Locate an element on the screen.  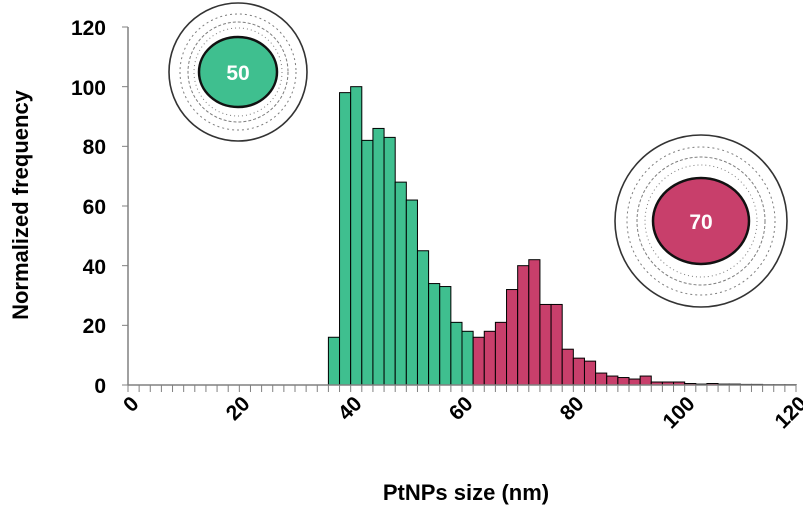
y-tick-label-60: 60 is located at coordinates (94, 207).